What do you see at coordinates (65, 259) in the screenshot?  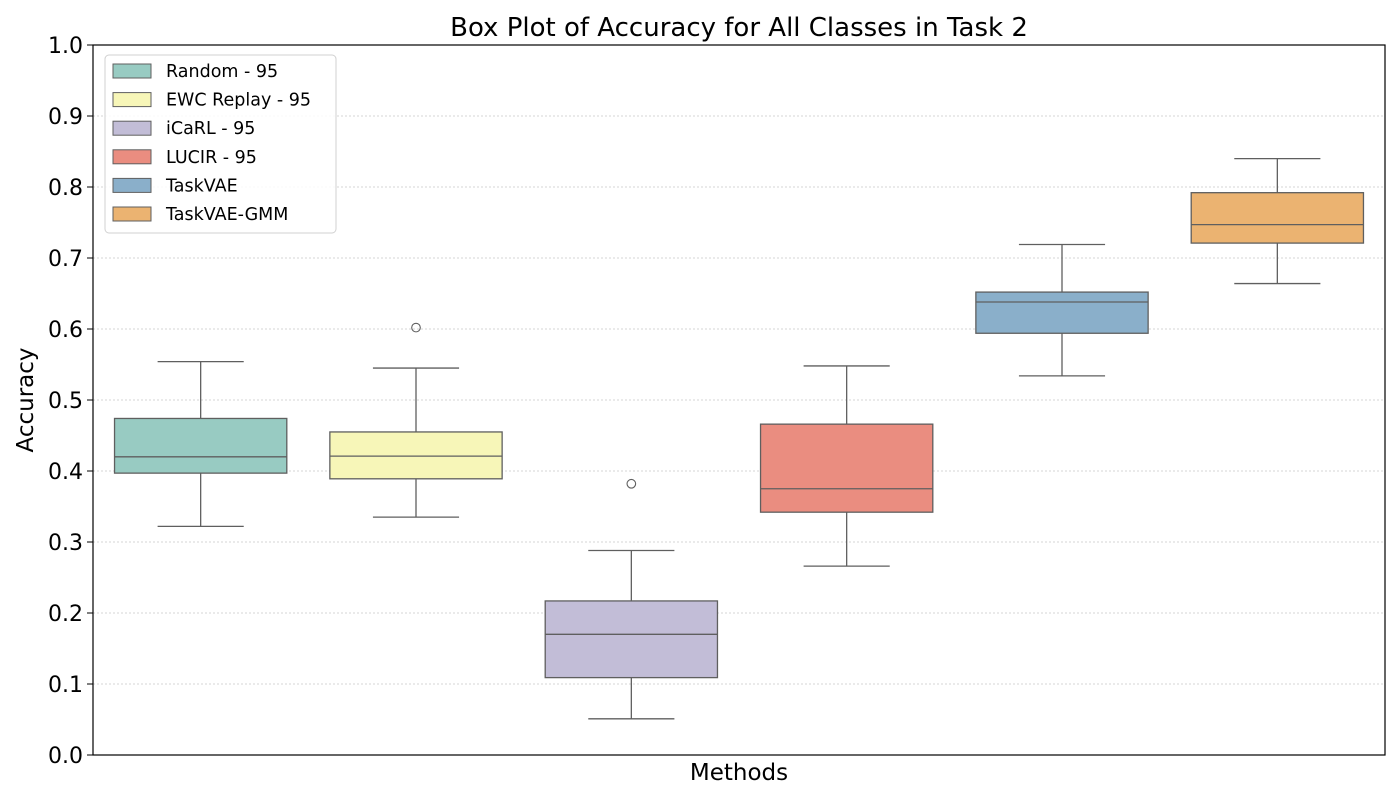 I see `y-tick-label: 0.7` at bounding box center [65, 259].